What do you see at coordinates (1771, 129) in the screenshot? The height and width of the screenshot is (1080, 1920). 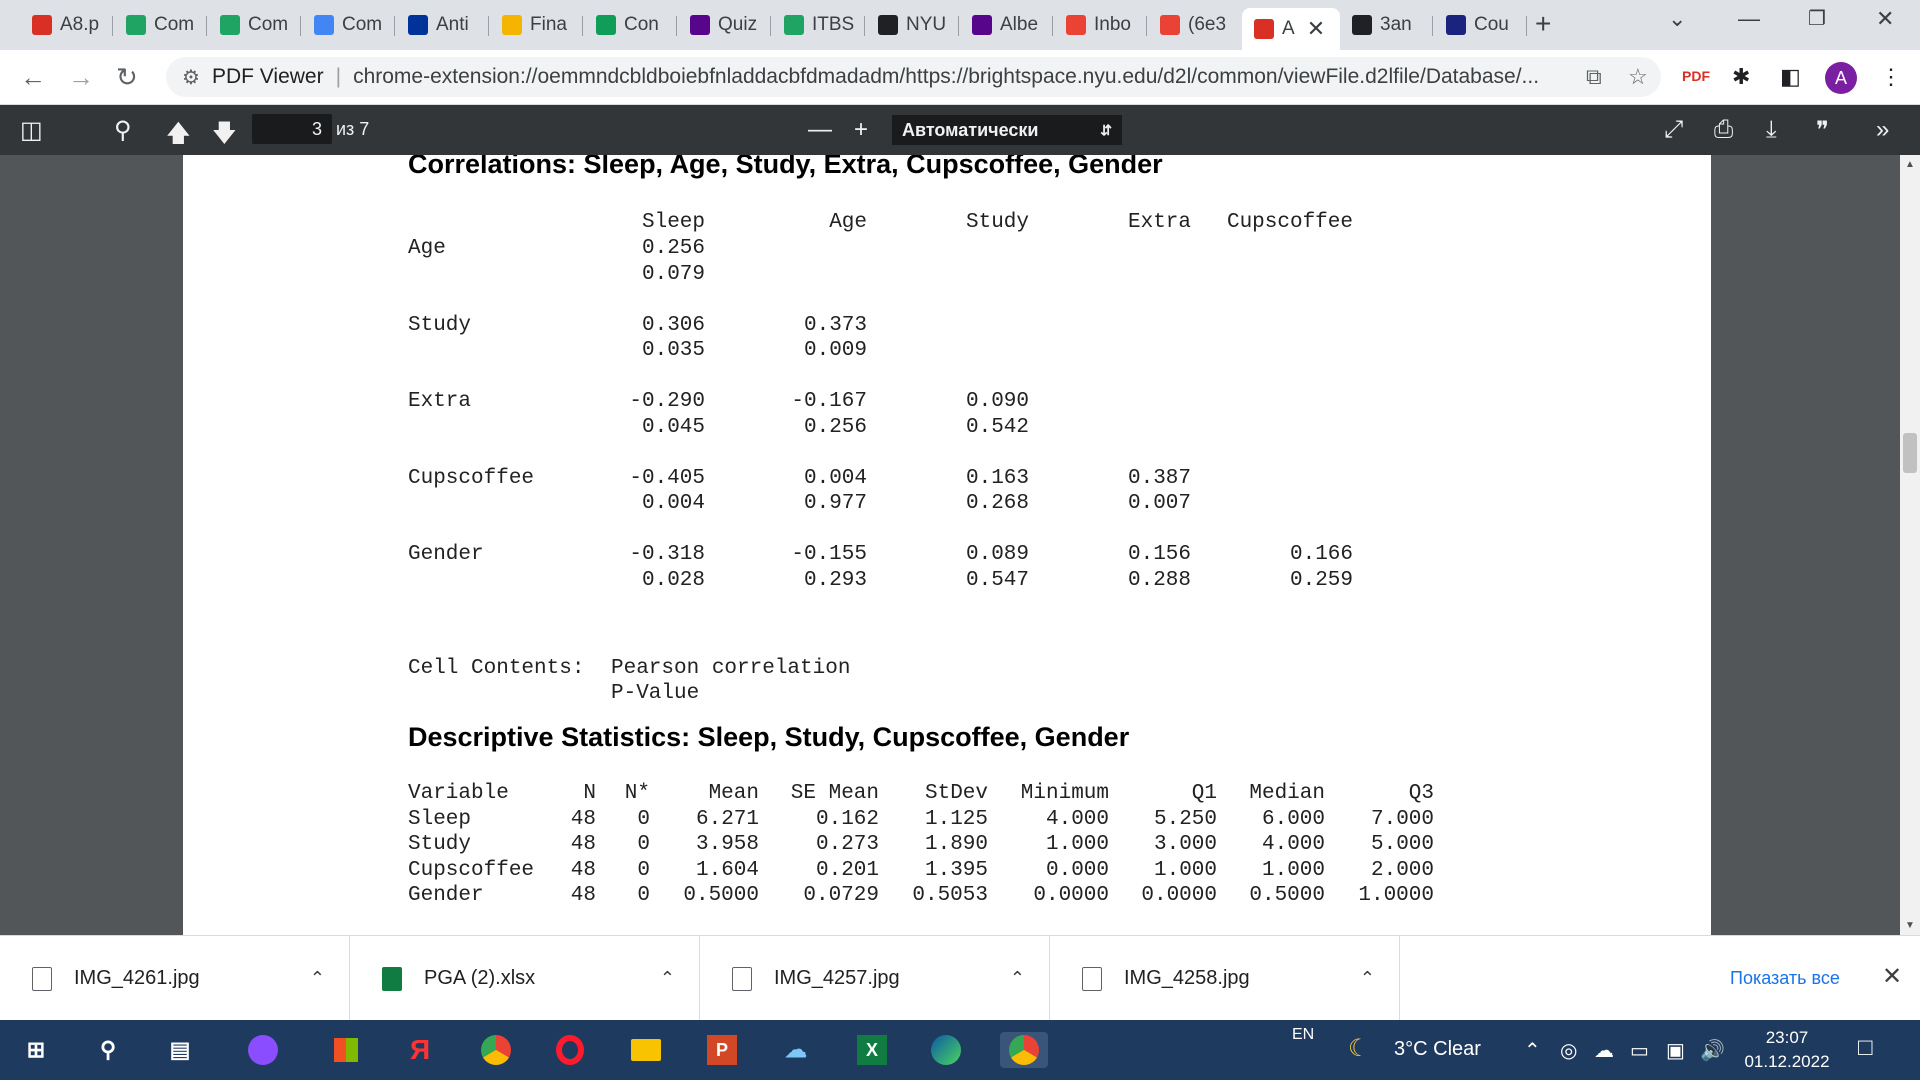 I see `save-download-icon: ⤓` at bounding box center [1771, 129].